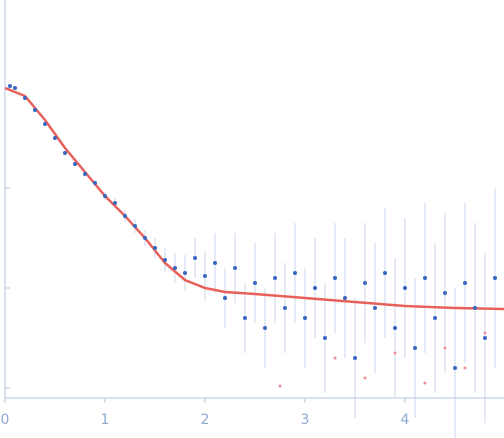  I want to click on x-tick-label: 2, so click(205, 420).